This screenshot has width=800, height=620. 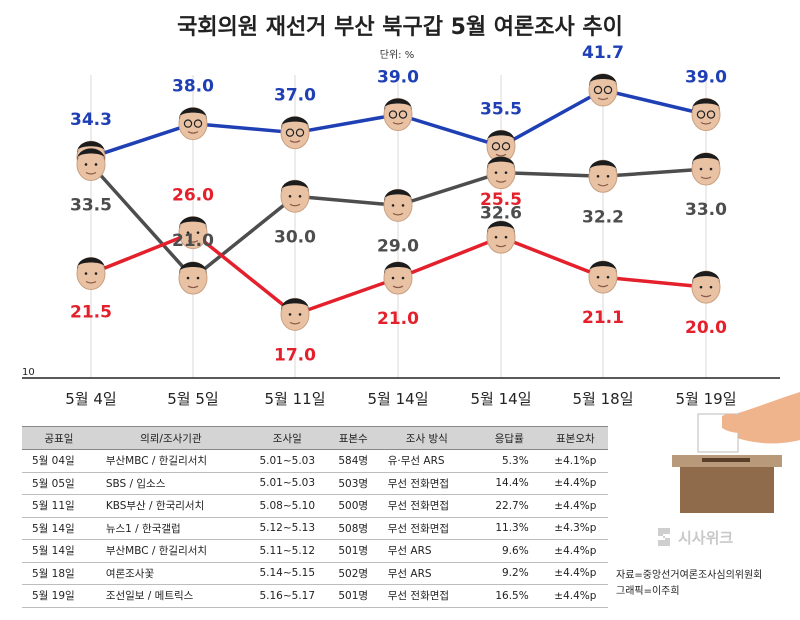 What do you see at coordinates (400, 27) in the screenshot?
I see `chart-title: 국회의원 재선거 부산 북구갑 5월 여론조사 추이` at bounding box center [400, 27].